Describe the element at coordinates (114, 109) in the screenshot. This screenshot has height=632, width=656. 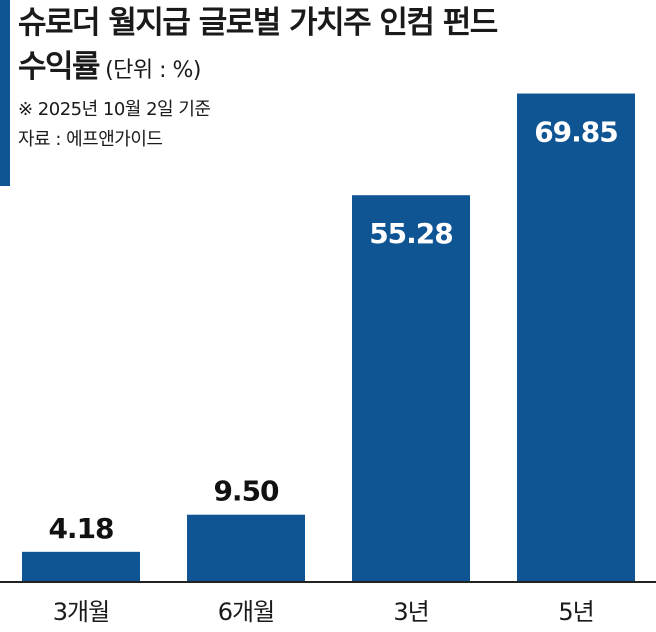
I see `reference-date-note: ※ 2025년 10월 2일 기준` at that location.